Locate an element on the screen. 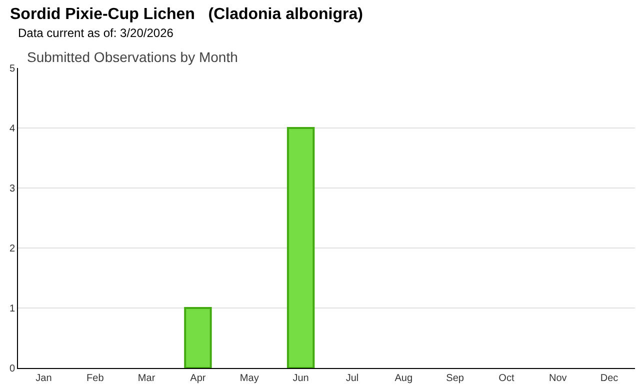 The image size is (640, 390). x-tick-label: Jan is located at coordinates (44, 378).